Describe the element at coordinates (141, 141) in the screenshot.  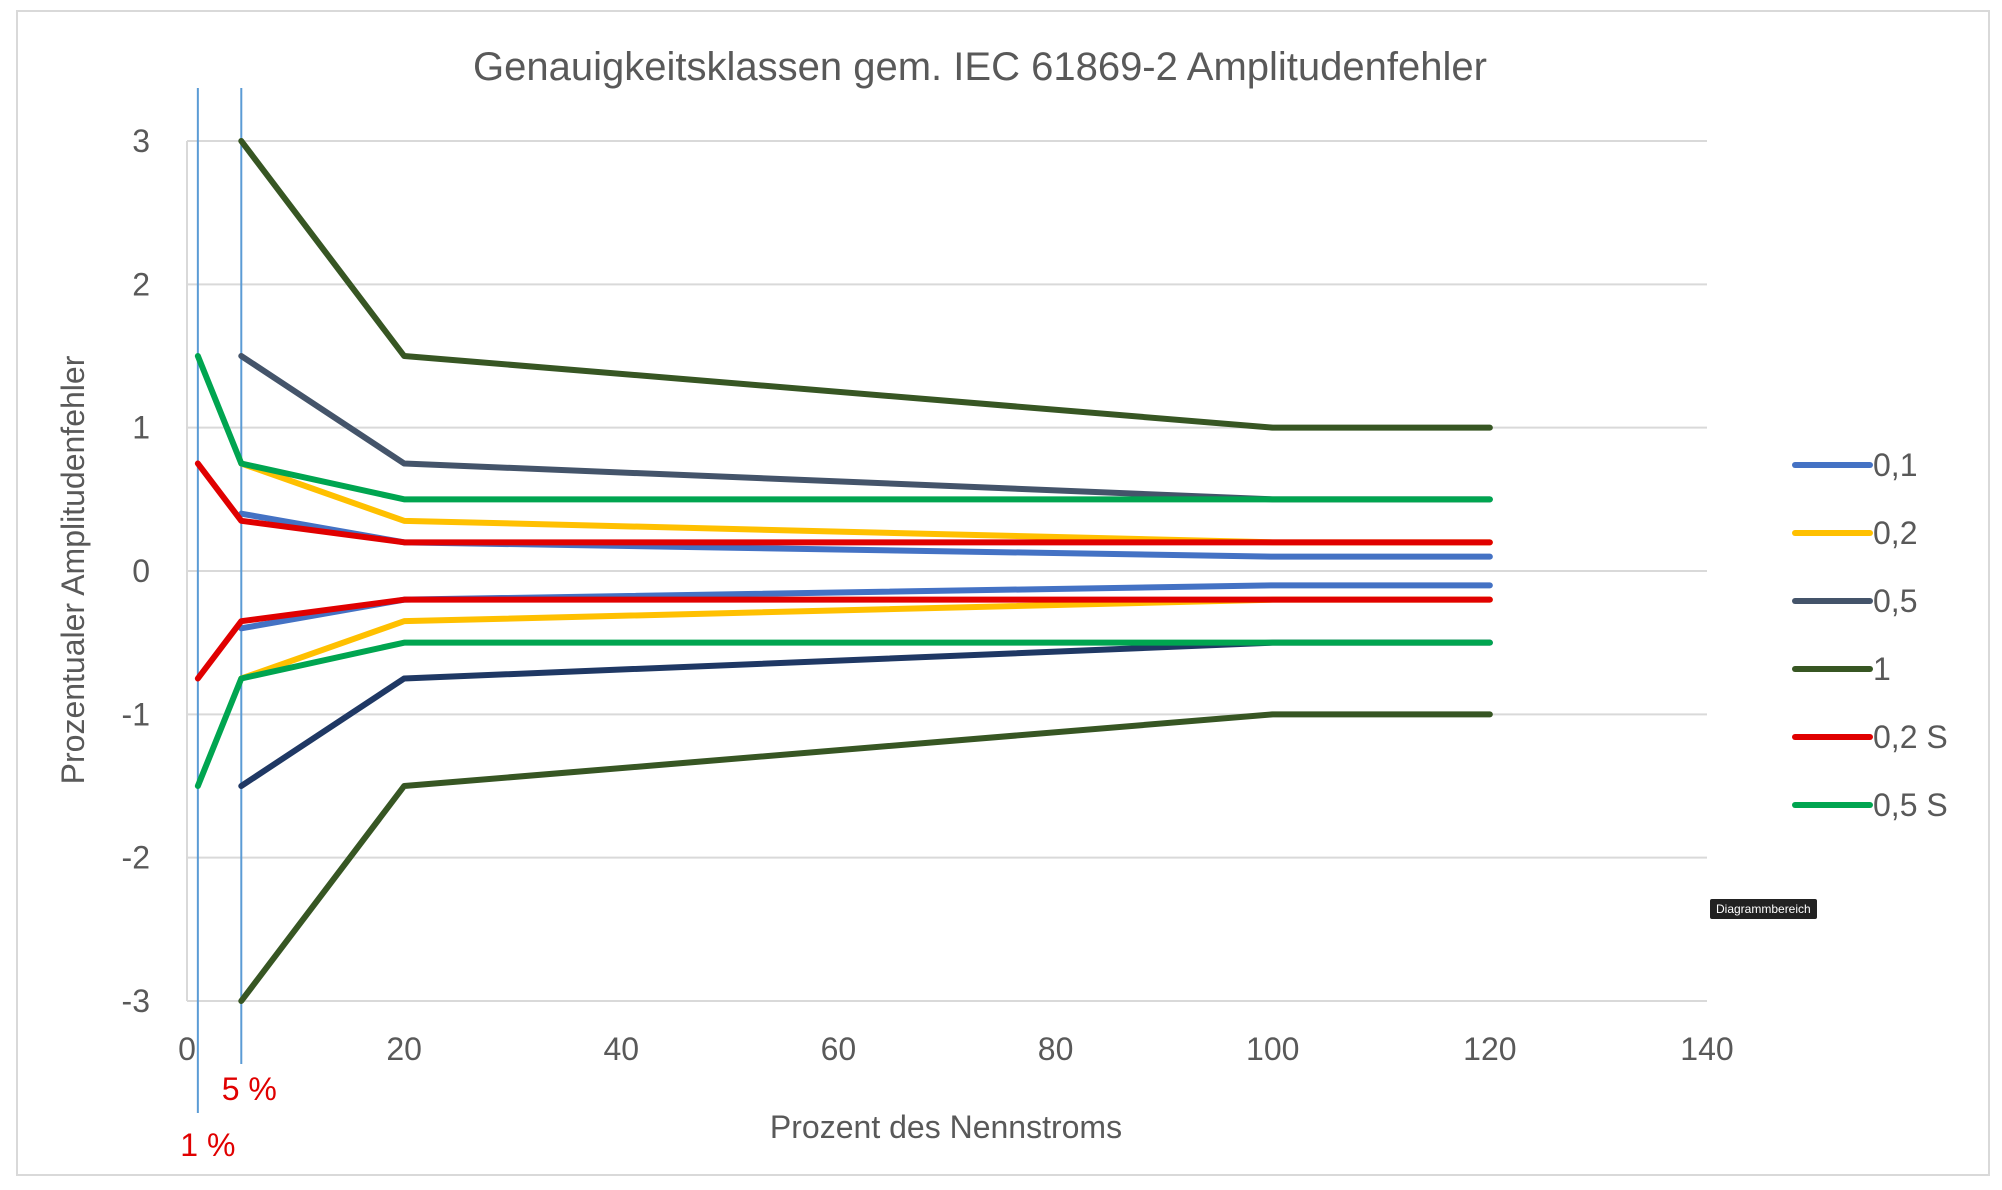
I see `y-tick-label: 3` at that location.